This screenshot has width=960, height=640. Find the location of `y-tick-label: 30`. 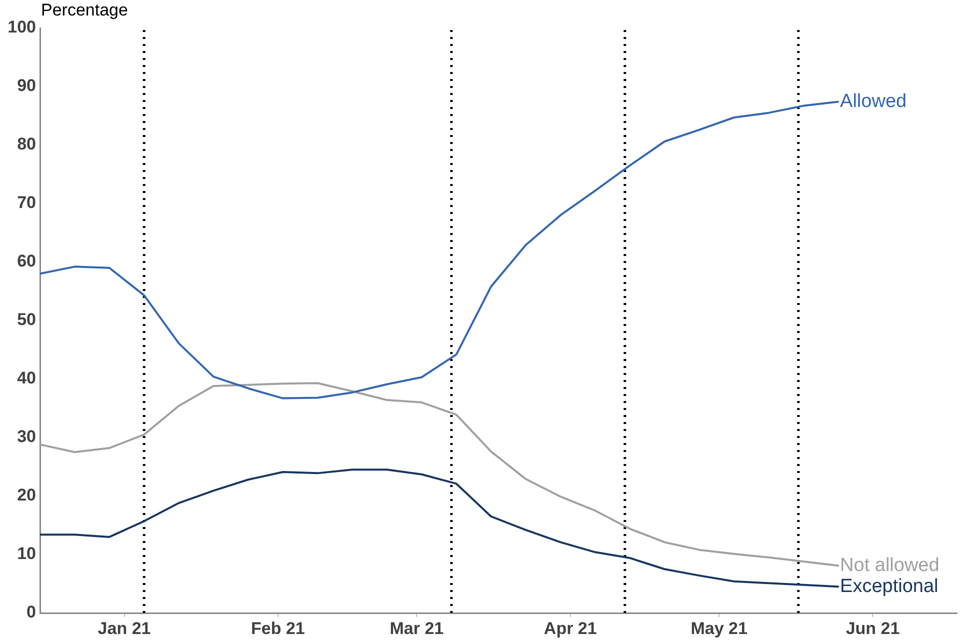

y-tick-label: 30 is located at coordinates (26, 436).